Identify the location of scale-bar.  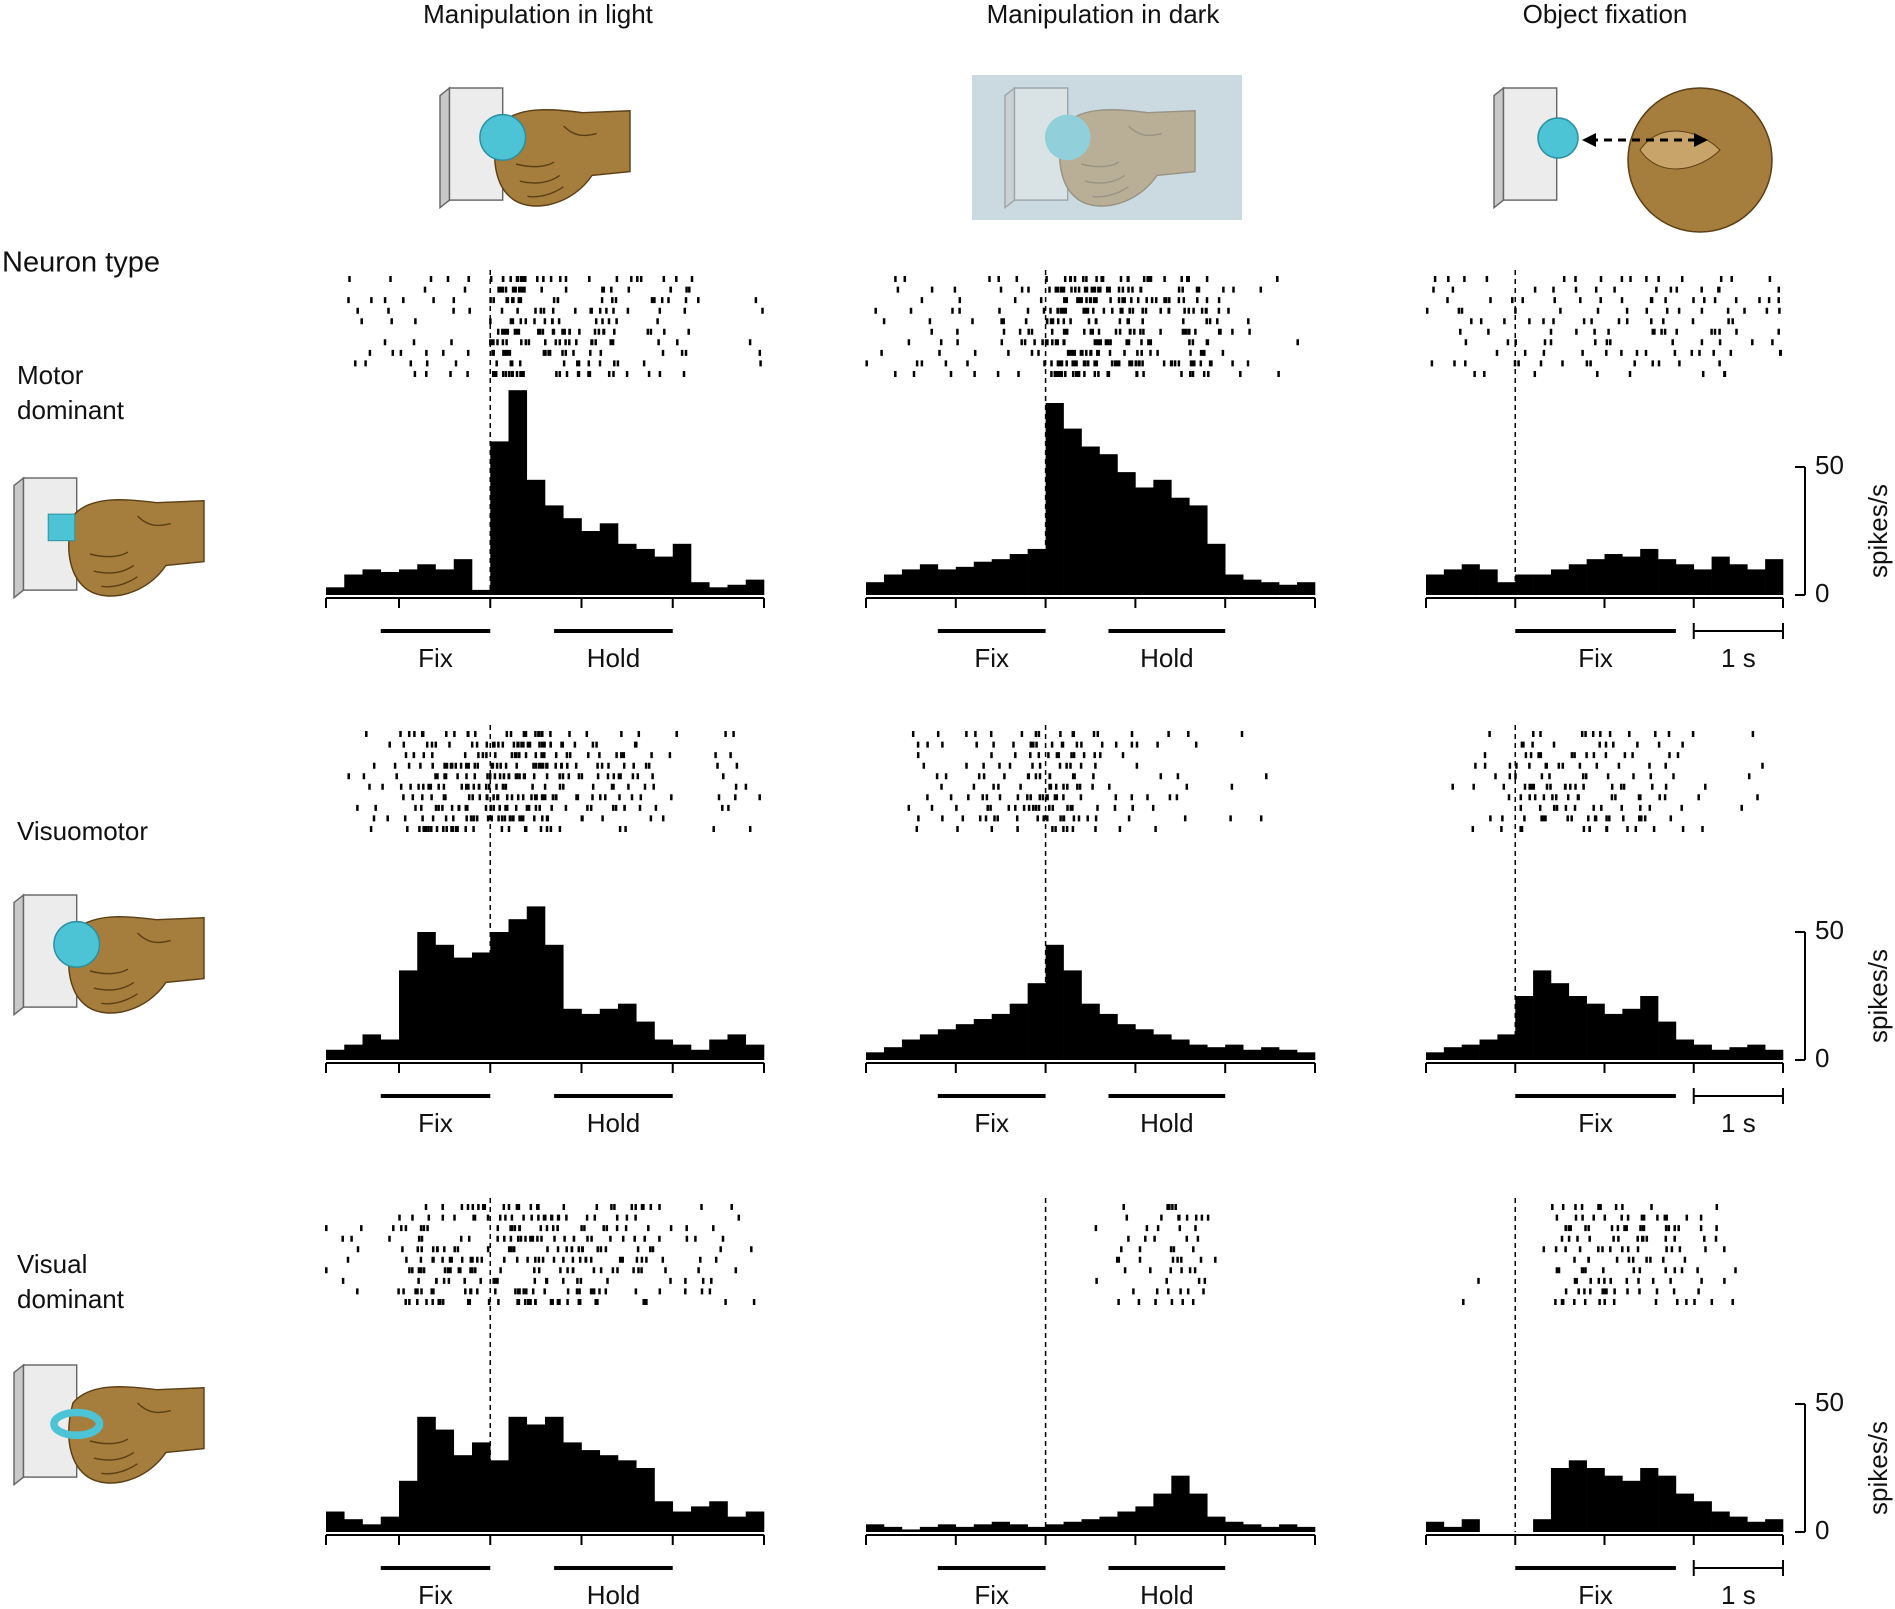
(1738, 631).